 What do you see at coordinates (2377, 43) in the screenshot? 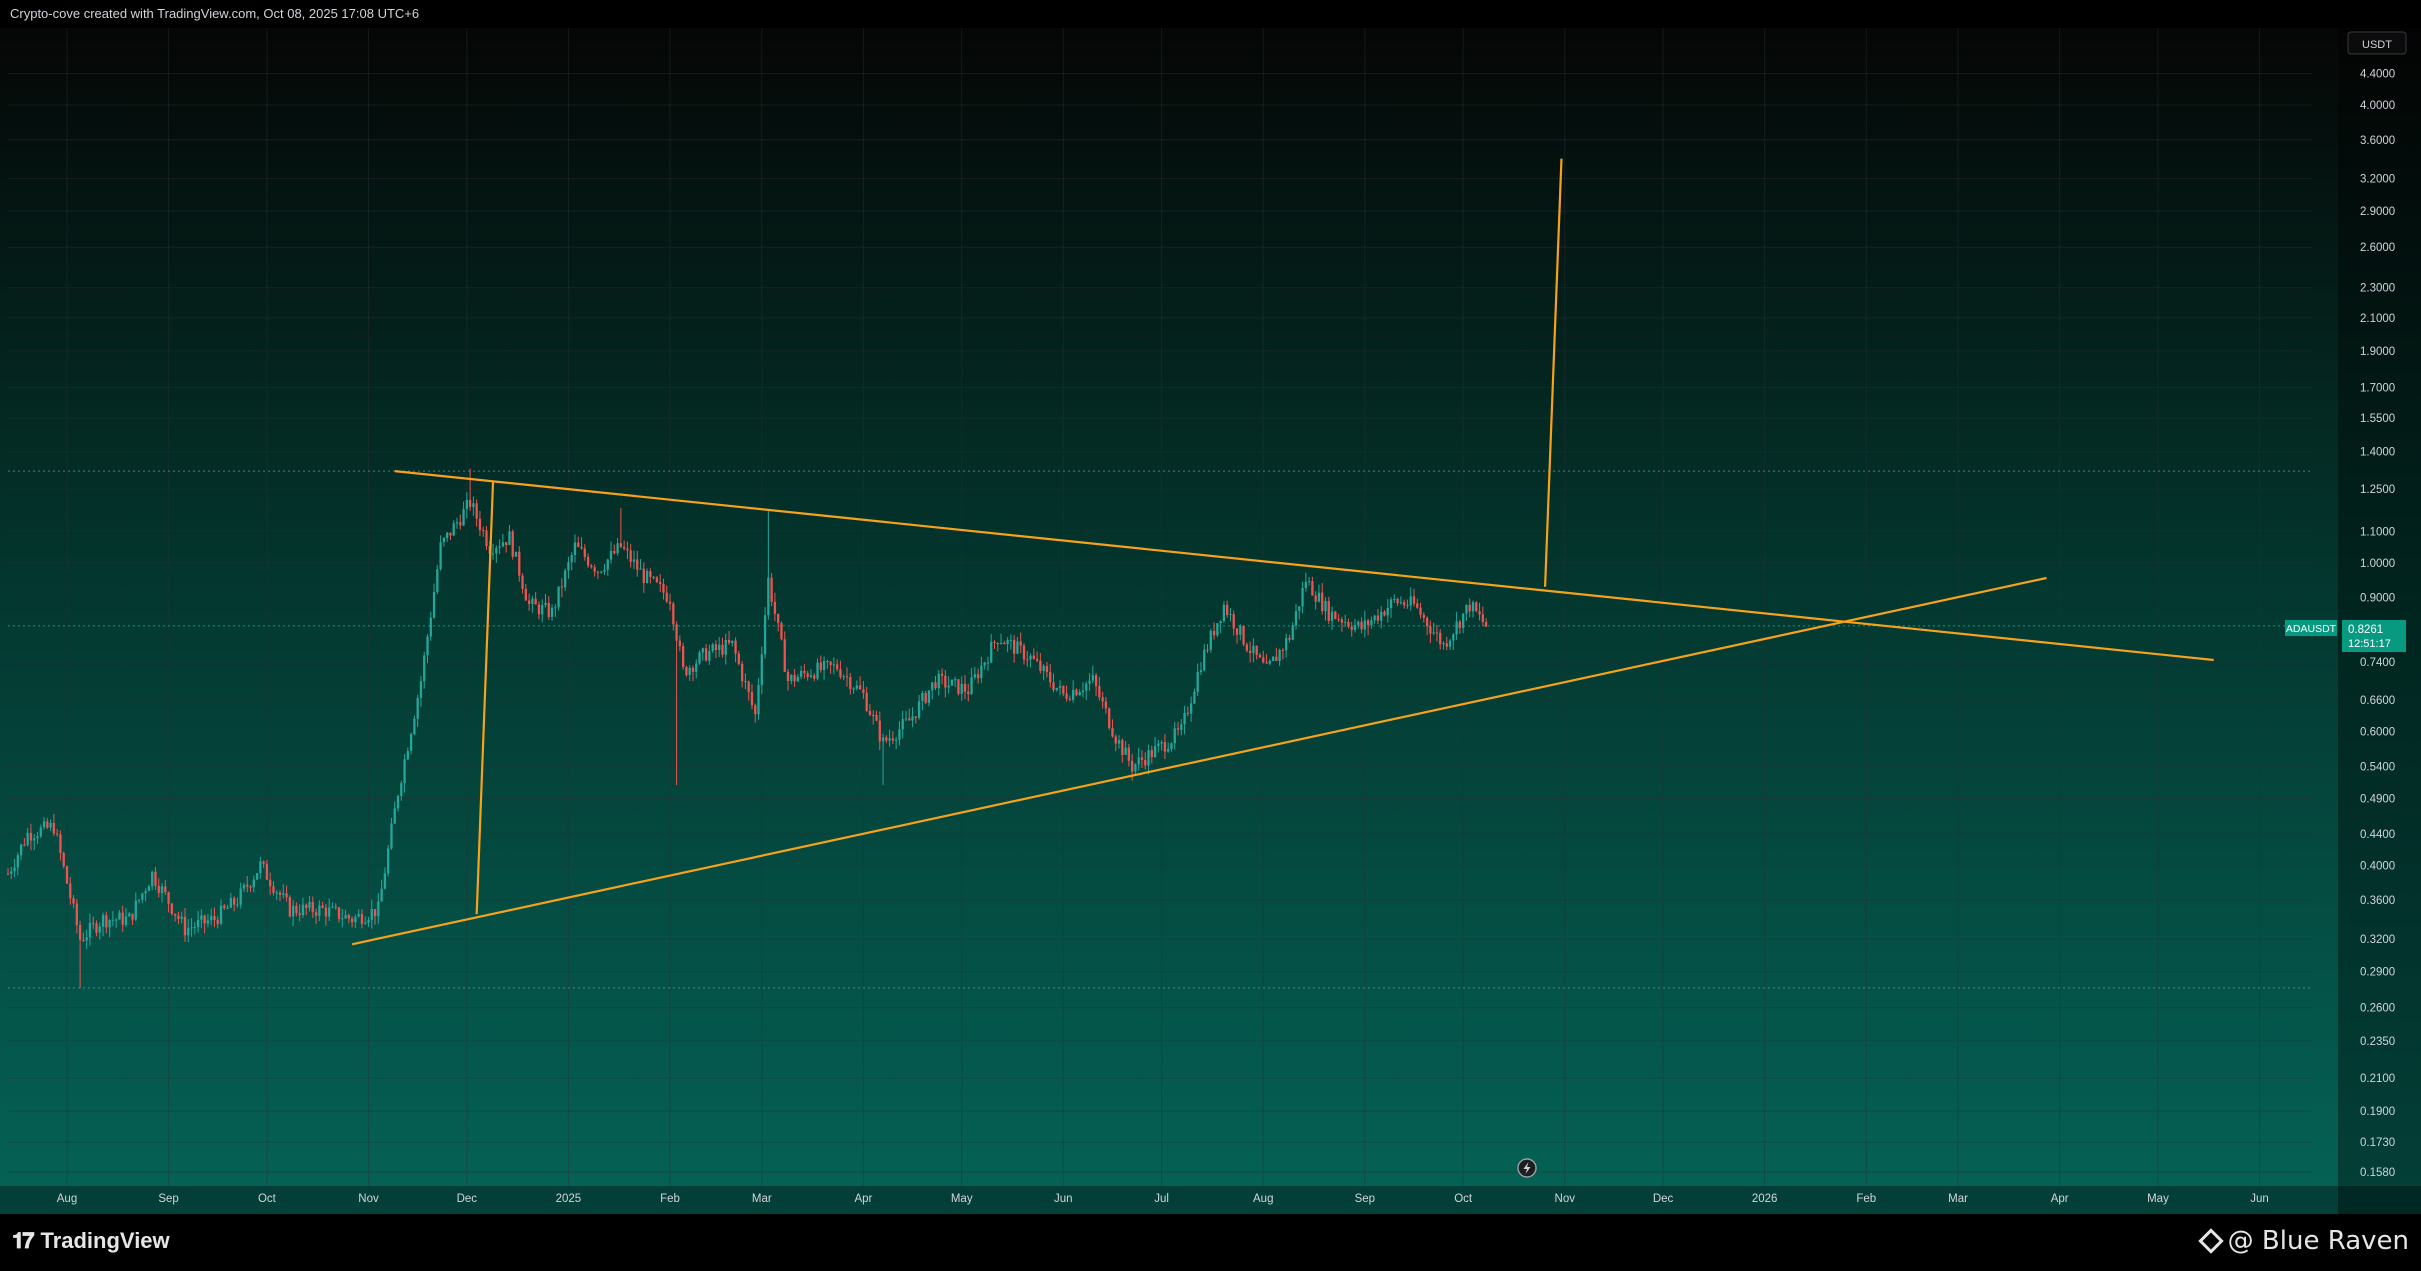
I see `currency-badge: USDT` at bounding box center [2377, 43].